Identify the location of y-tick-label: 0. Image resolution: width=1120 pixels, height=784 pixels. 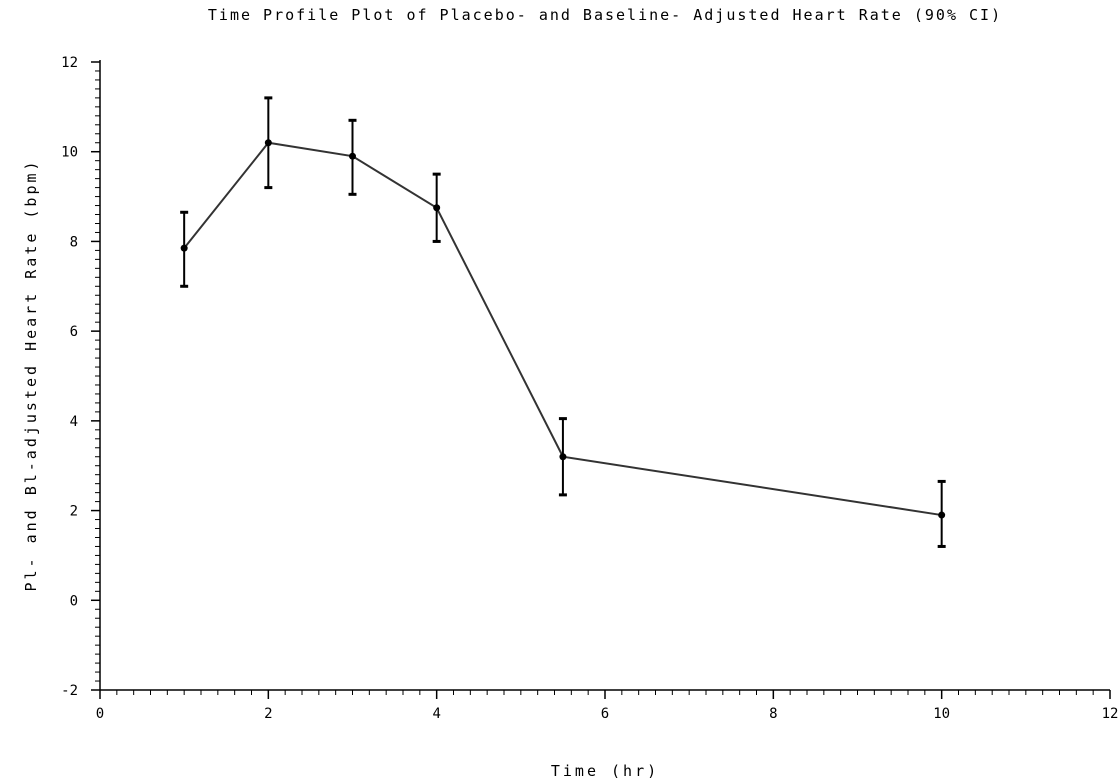
(74, 601).